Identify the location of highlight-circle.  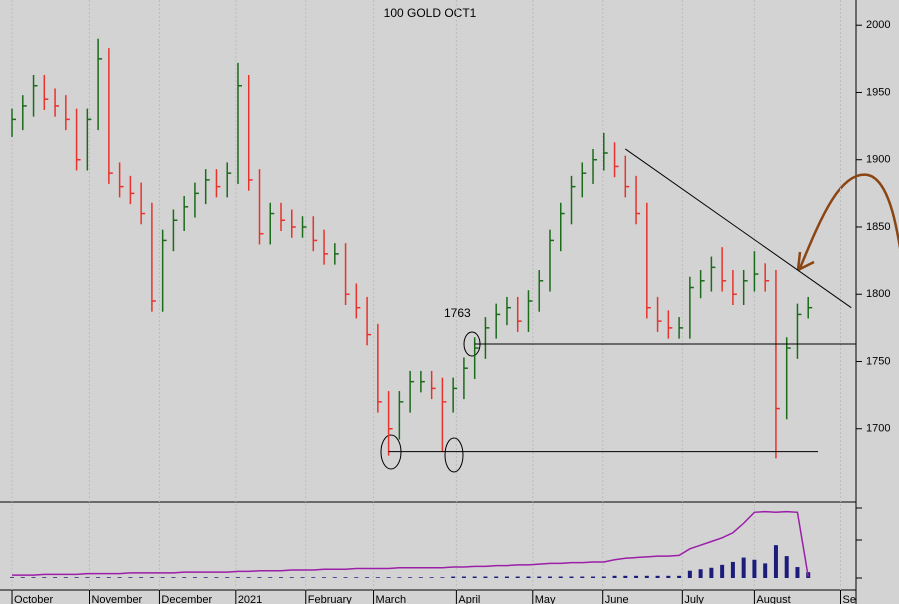
(454, 455).